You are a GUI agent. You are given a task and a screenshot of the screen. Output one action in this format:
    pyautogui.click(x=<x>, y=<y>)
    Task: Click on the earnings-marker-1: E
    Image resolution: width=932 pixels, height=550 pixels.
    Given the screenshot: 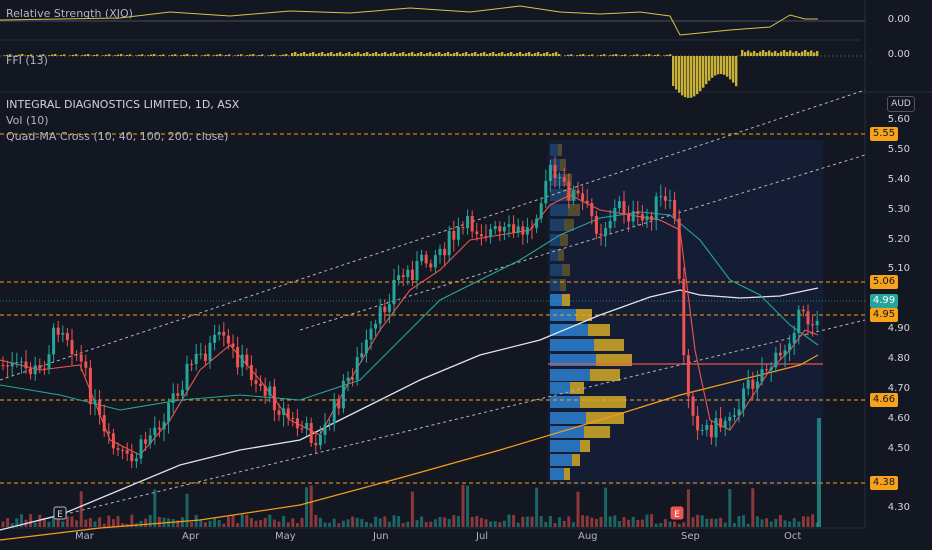 What is the action you would take?
    pyautogui.click(x=60, y=513)
    